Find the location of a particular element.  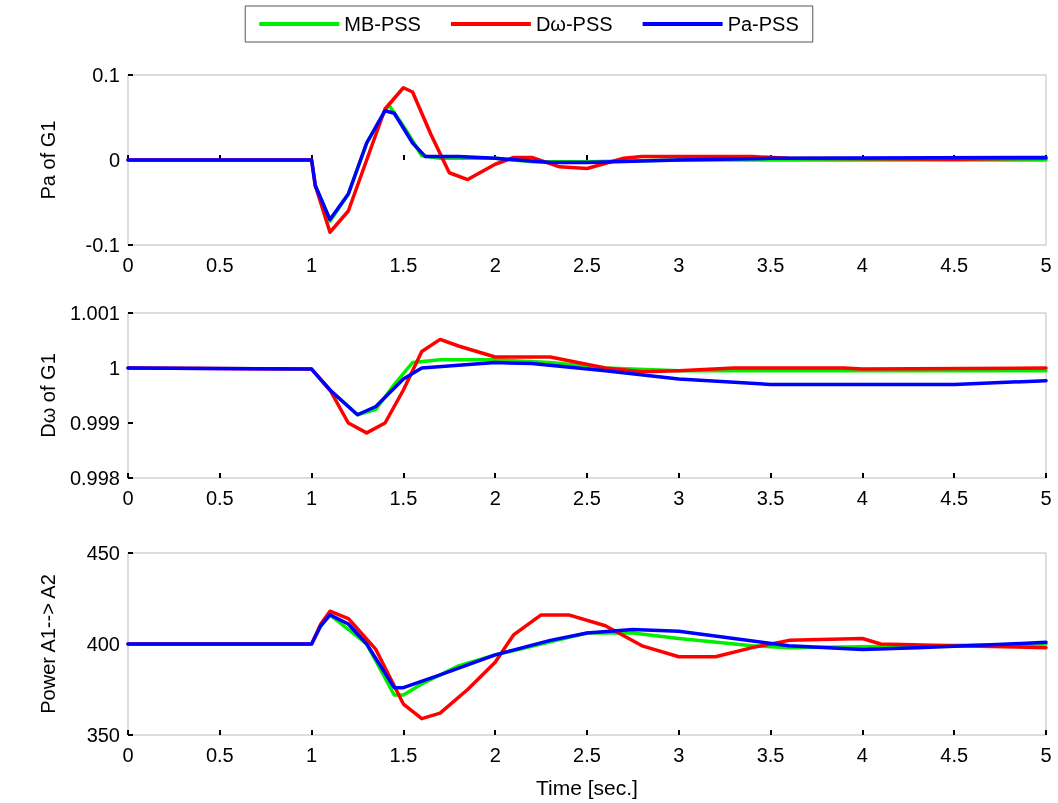

y-tick-label: 0.999 is located at coordinates (94, 423).